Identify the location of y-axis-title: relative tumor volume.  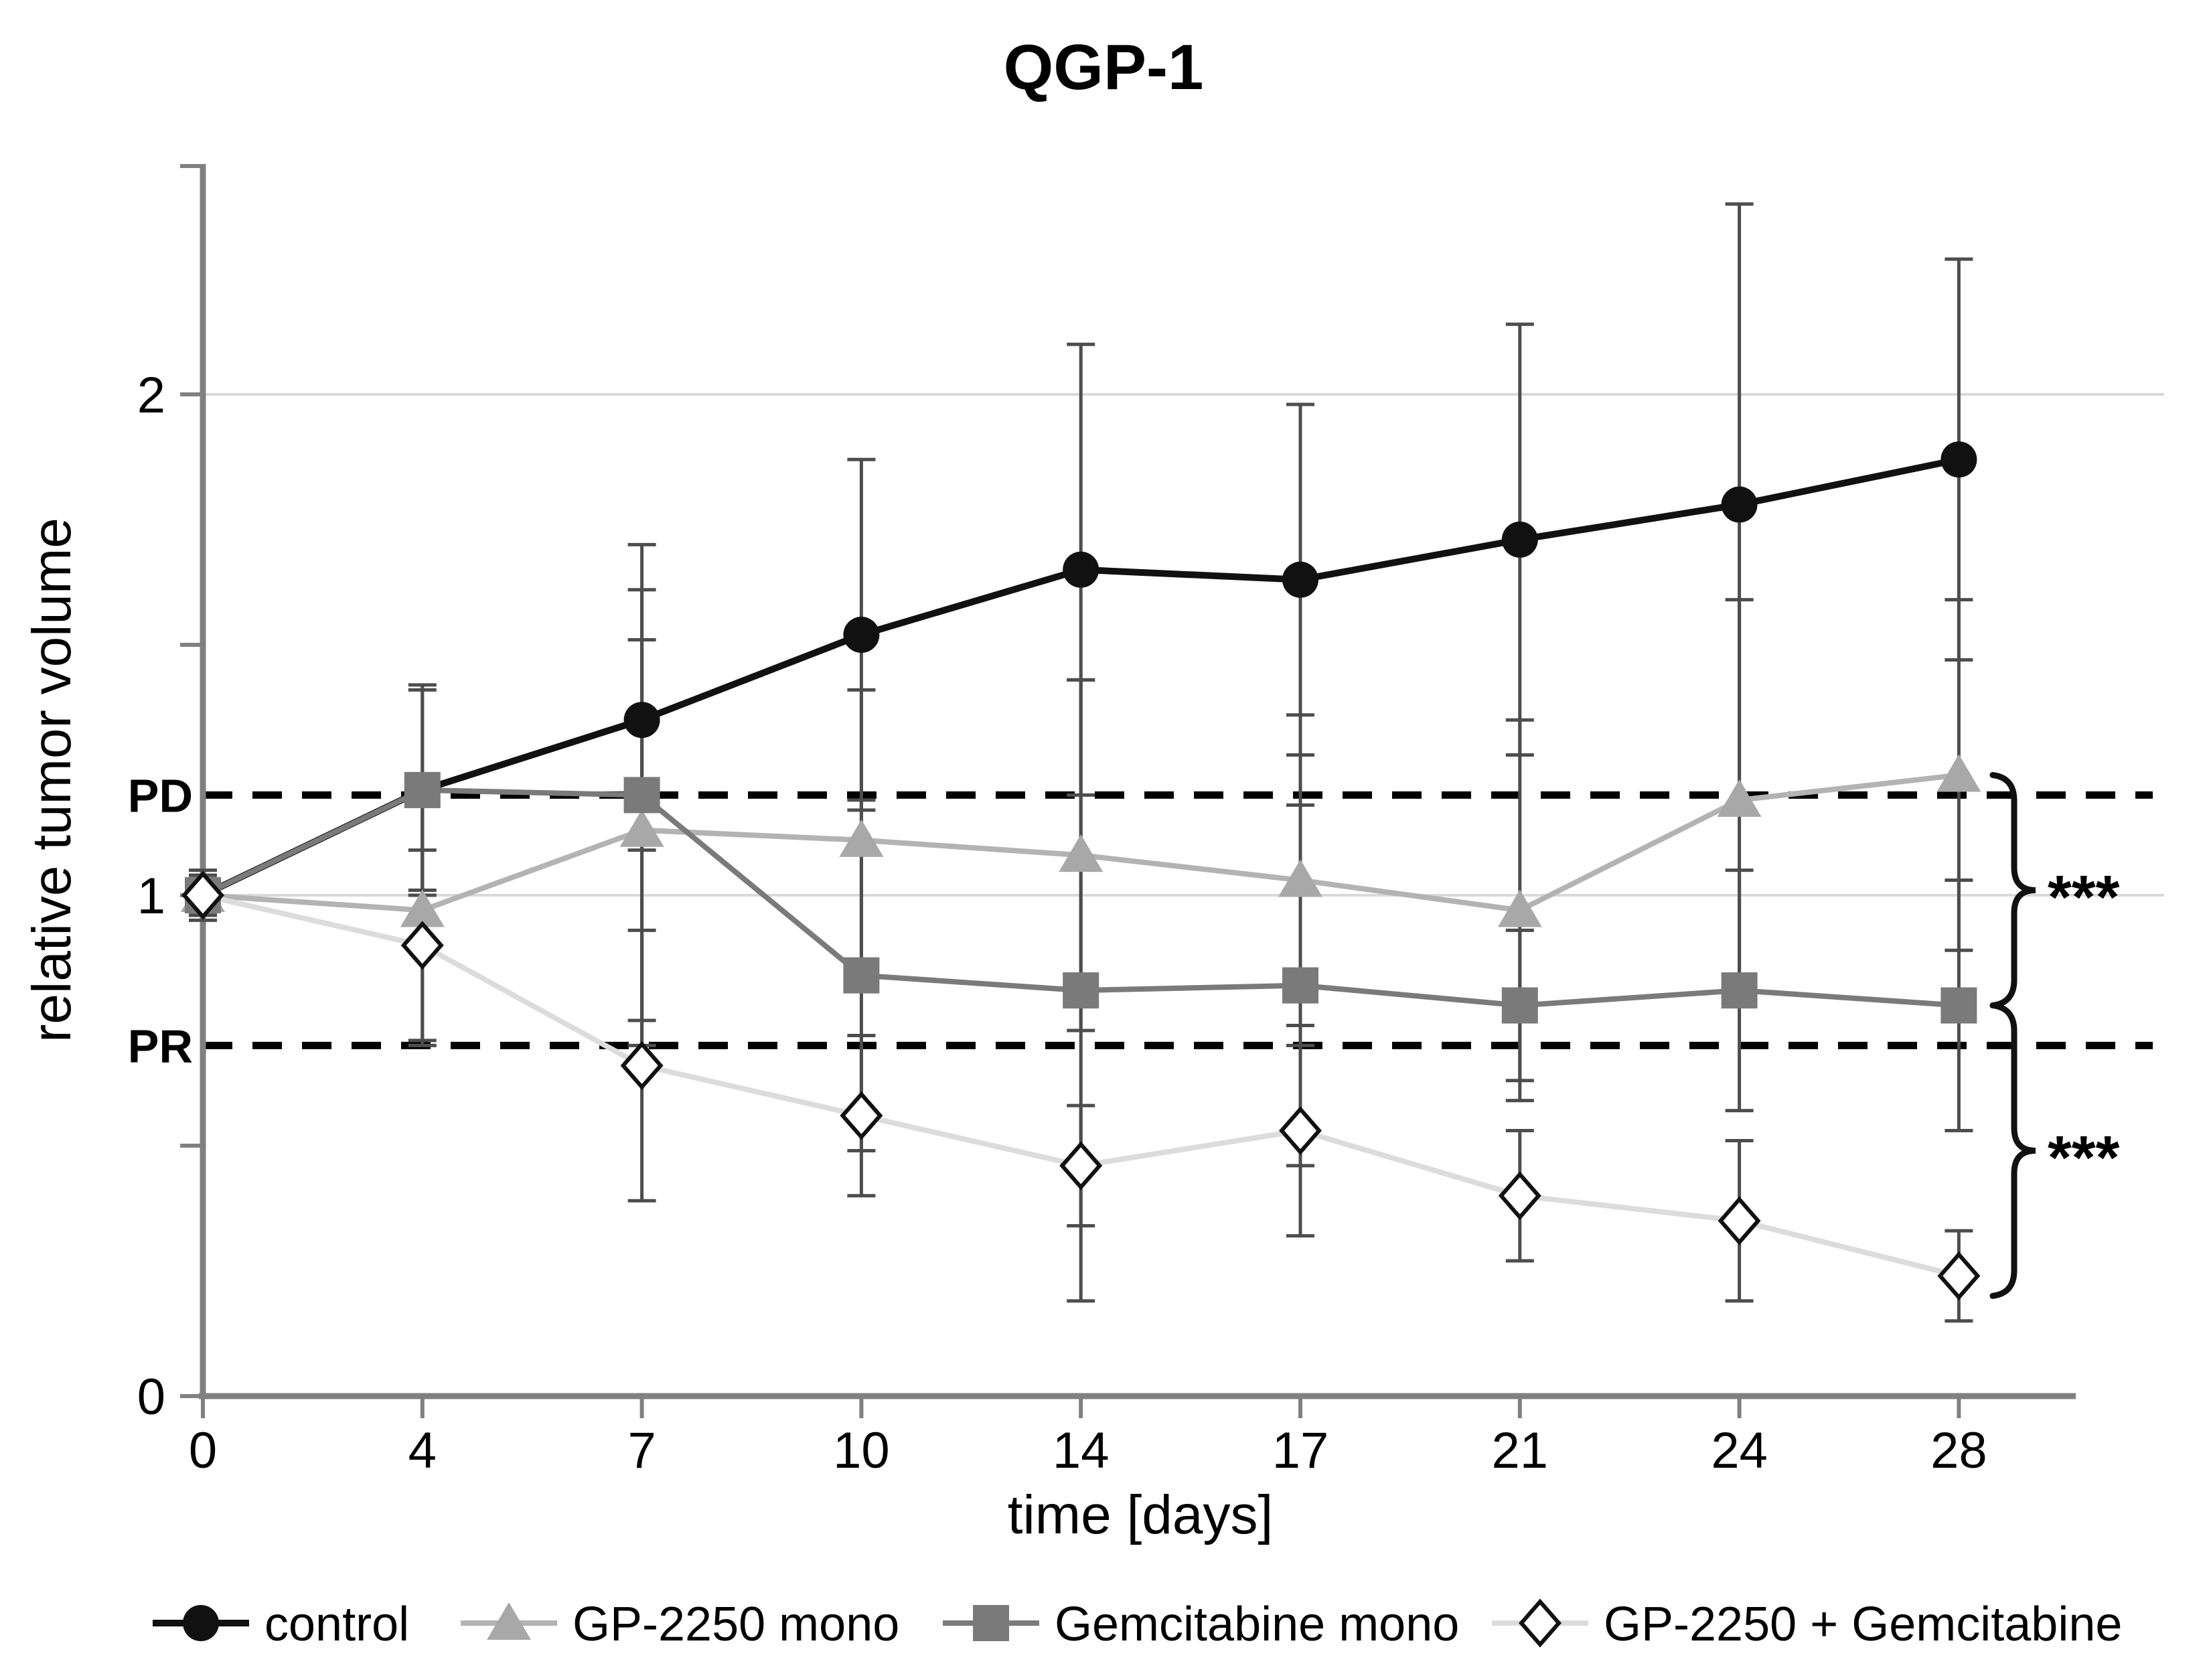
(51, 780).